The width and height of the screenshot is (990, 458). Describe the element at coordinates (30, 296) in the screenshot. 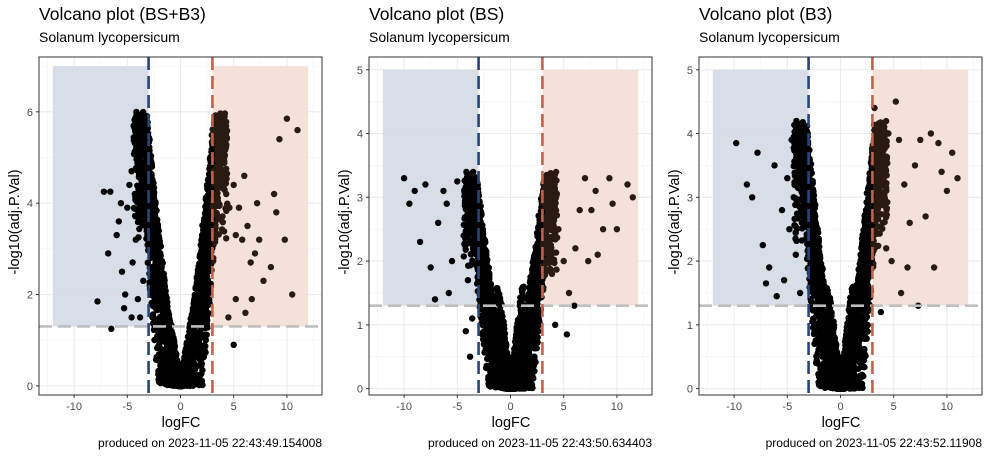

I see `y-tick-label: 2` at that location.